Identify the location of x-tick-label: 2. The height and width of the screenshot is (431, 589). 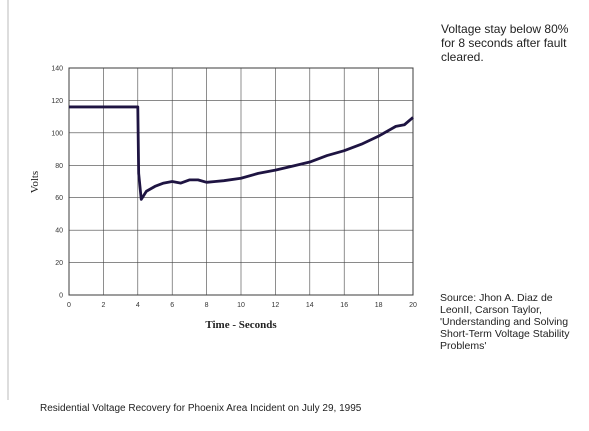
(103, 305).